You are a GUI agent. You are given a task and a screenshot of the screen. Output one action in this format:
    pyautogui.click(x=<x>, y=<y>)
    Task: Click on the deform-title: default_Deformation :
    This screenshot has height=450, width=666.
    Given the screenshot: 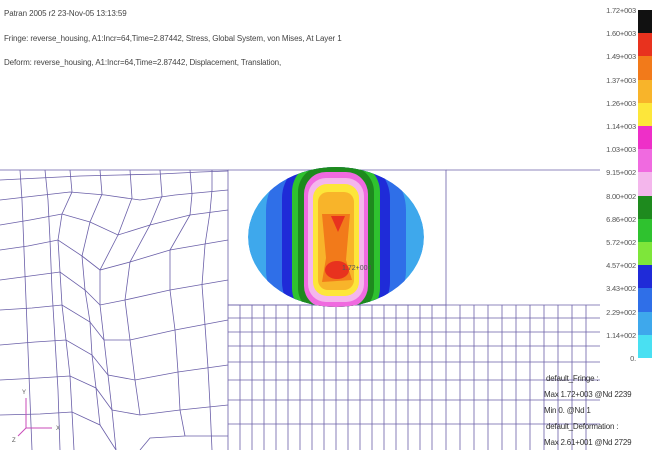 What is the action you would take?
    pyautogui.click(x=582, y=426)
    